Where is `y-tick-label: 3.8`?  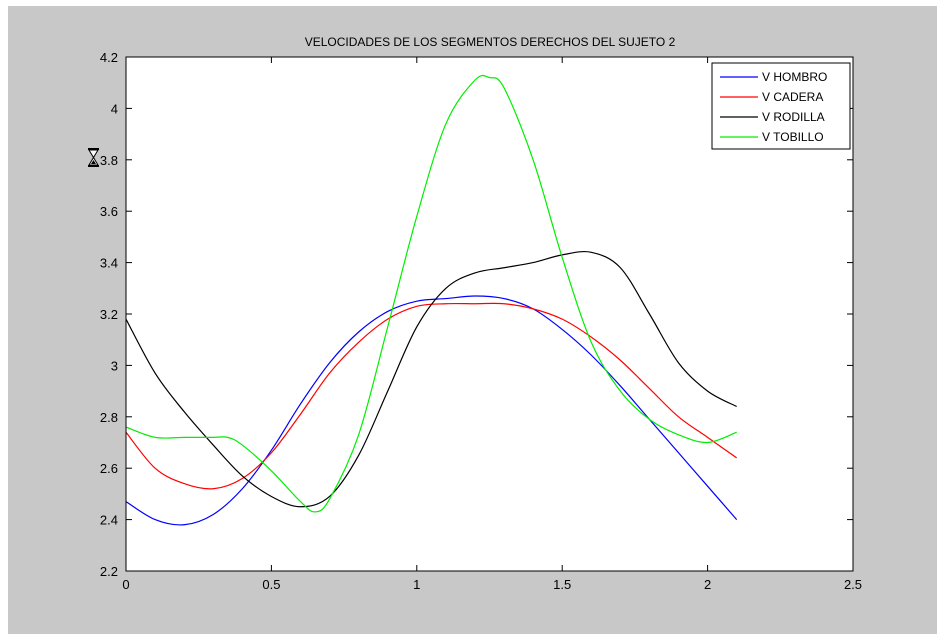 y-tick-label: 3.8 is located at coordinates (109, 160).